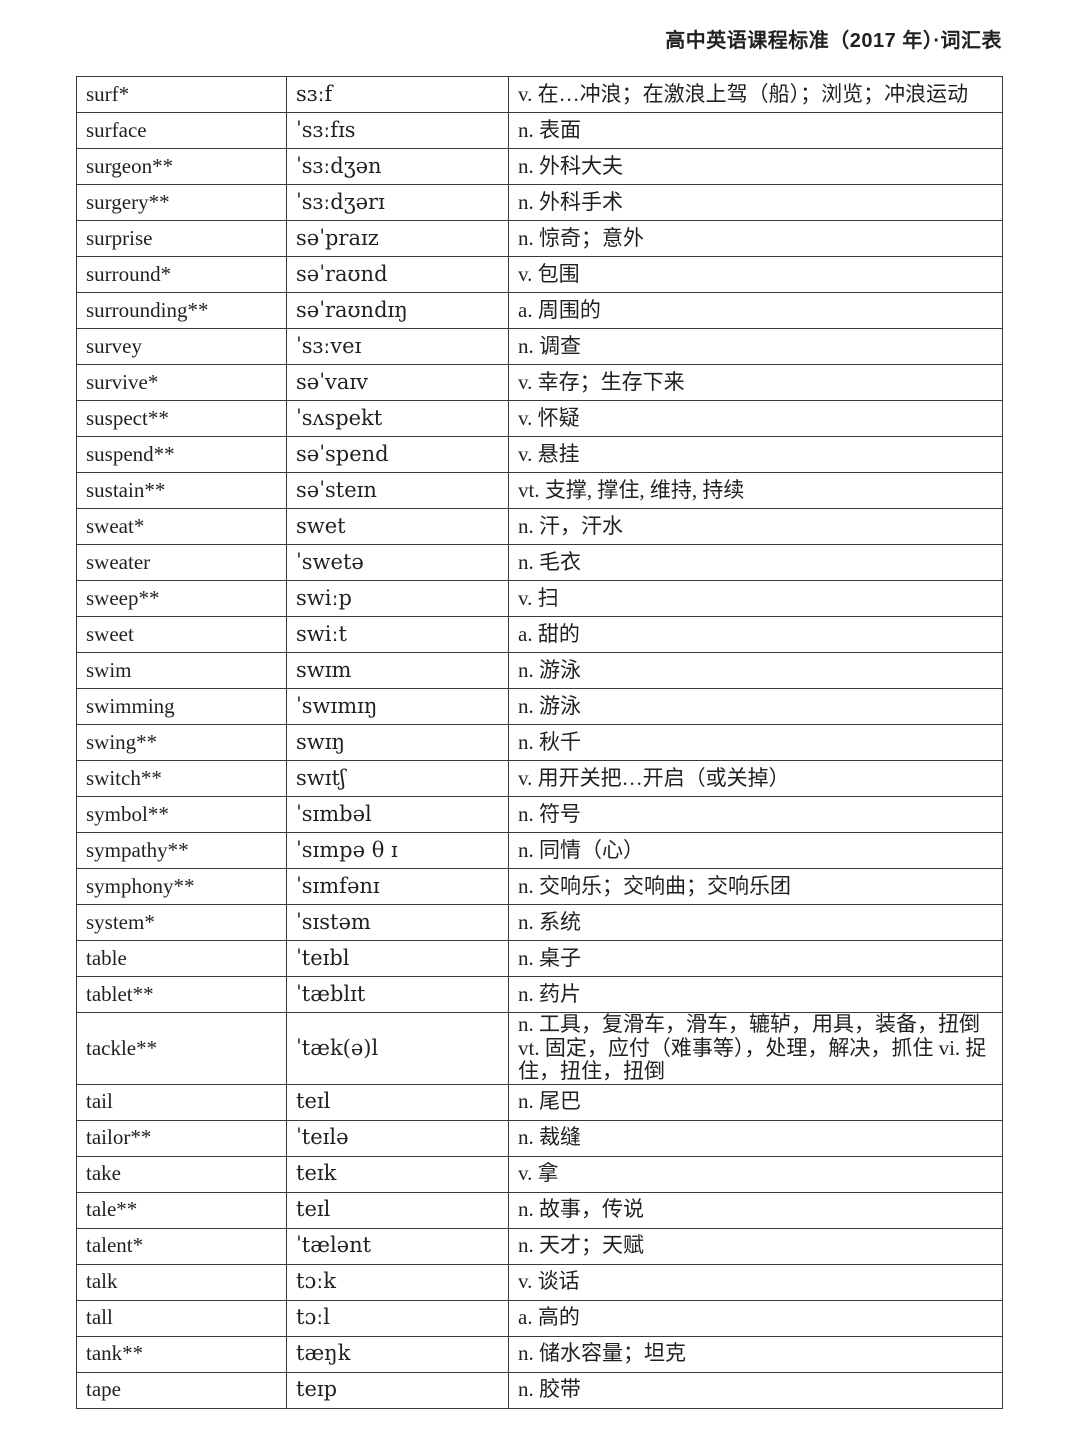 The height and width of the screenshot is (1431, 1080). Describe the element at coordinates (755, 166) in the screenshot. I see `vocabulary-meaning: n. 外科大夫` at that location.